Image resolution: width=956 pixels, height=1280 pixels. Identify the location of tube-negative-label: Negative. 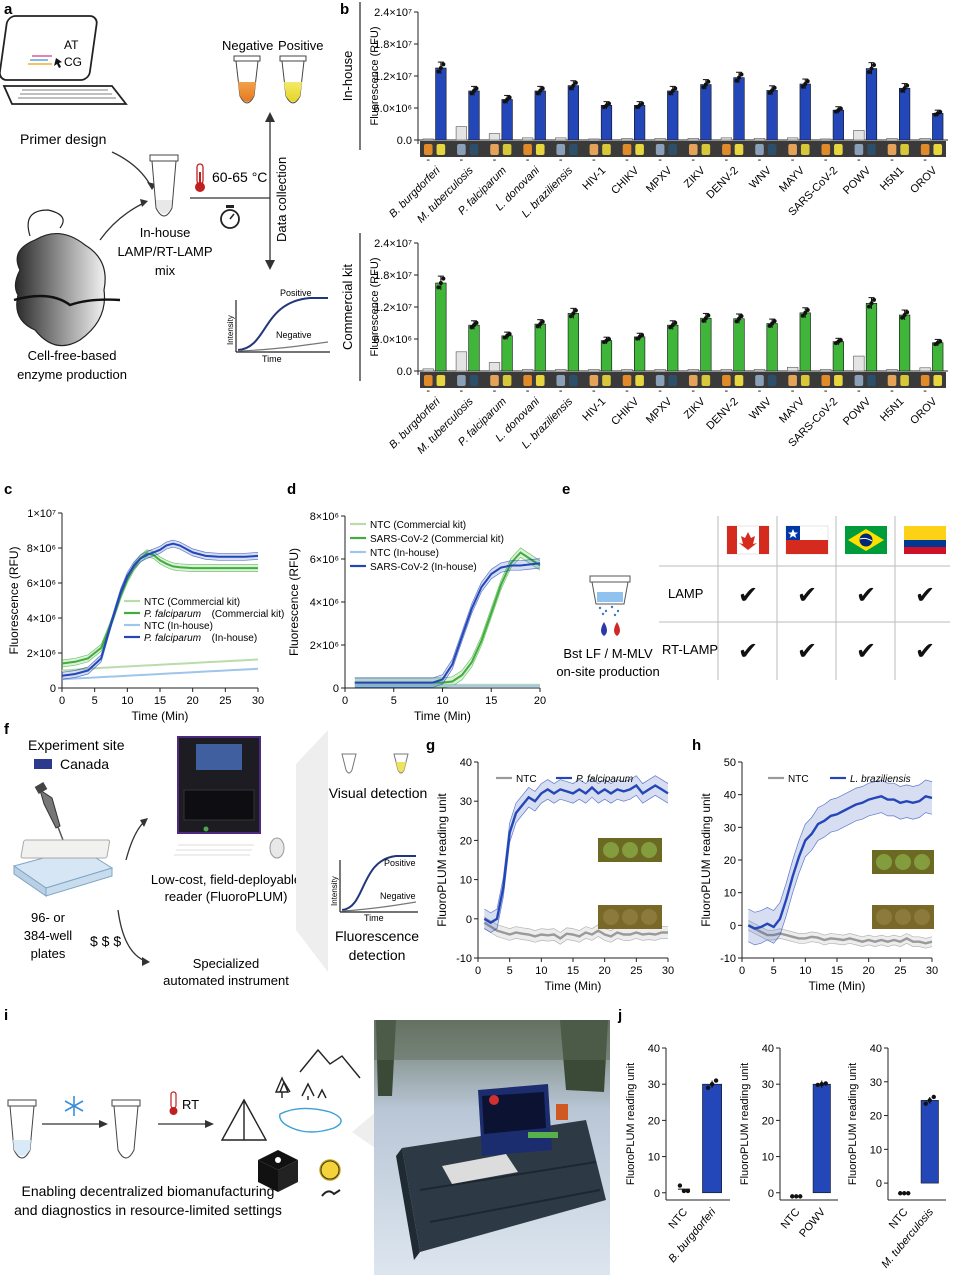
(247, 45).